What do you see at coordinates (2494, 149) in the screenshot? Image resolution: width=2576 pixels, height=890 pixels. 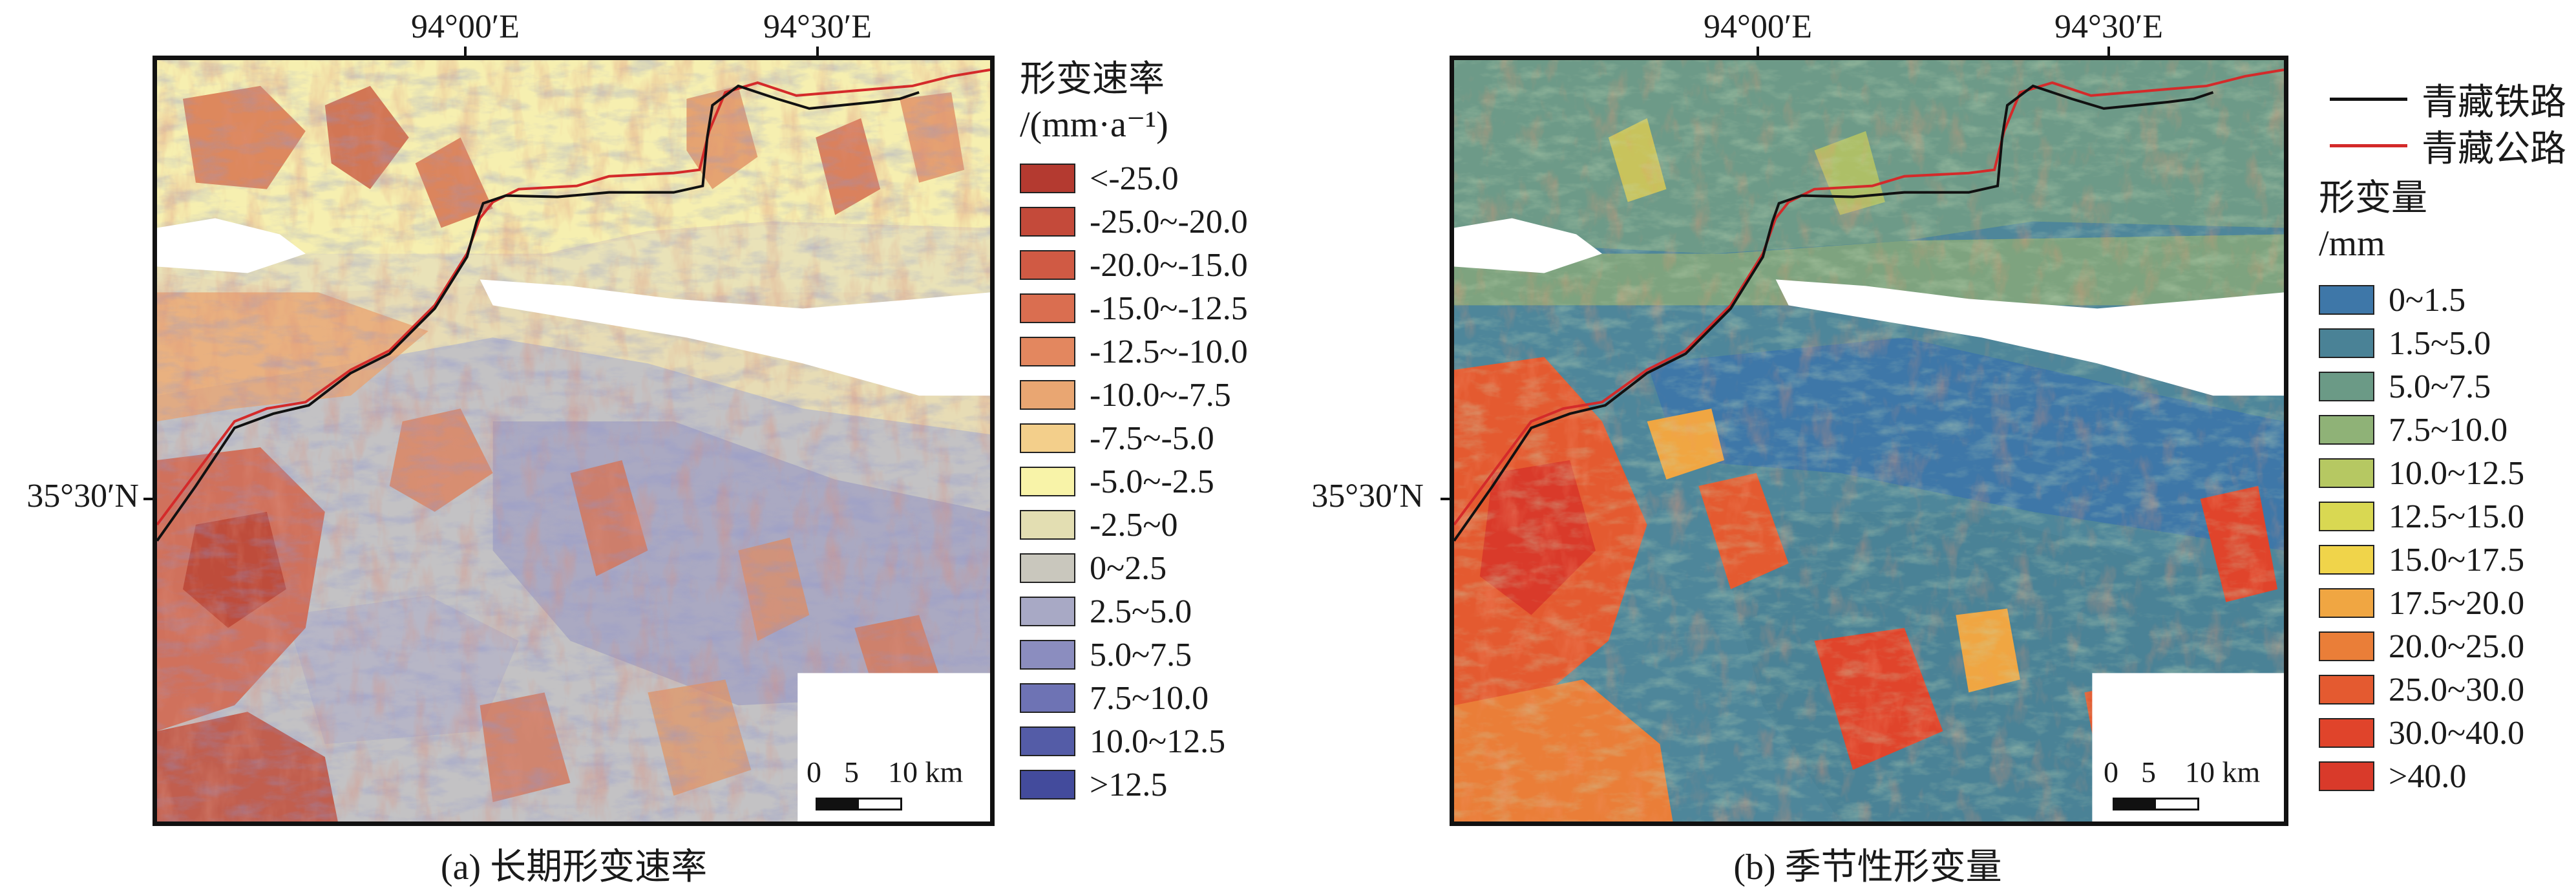 I see `route-legend-label: 青藏公路` at bounding box center [2494, 149].